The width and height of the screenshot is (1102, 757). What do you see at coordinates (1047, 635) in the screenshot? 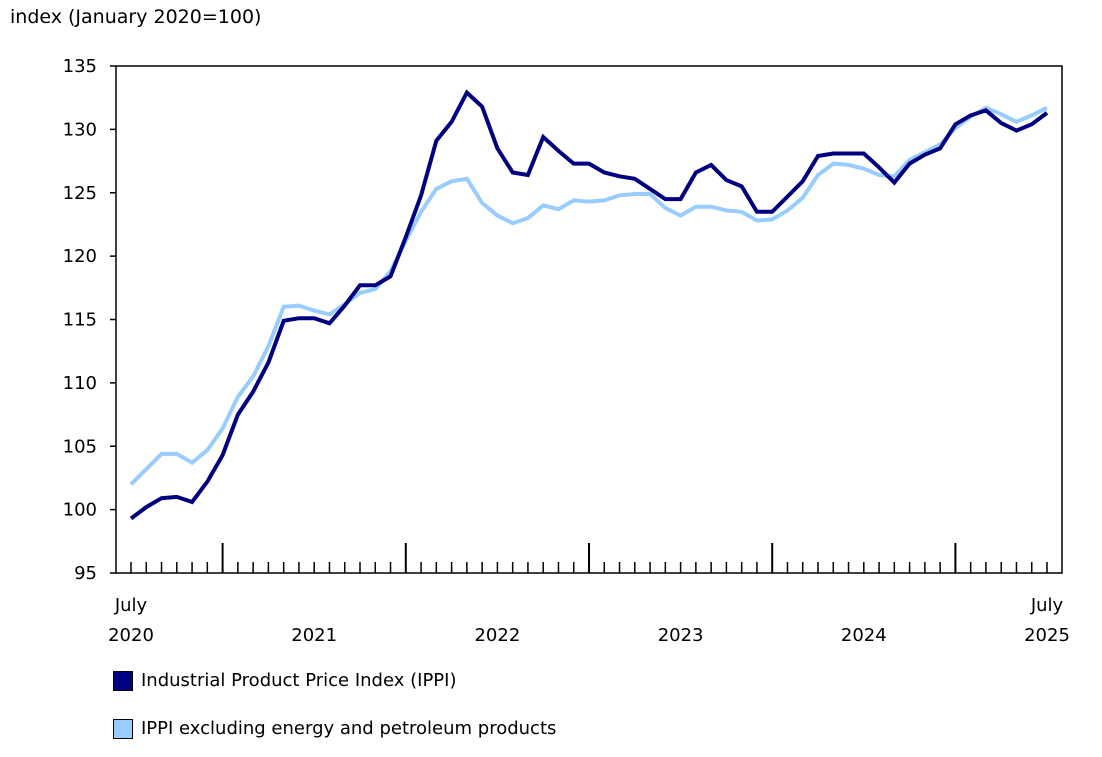
I see `x-tick-label: 2025` at bounding box center [1047, 635].